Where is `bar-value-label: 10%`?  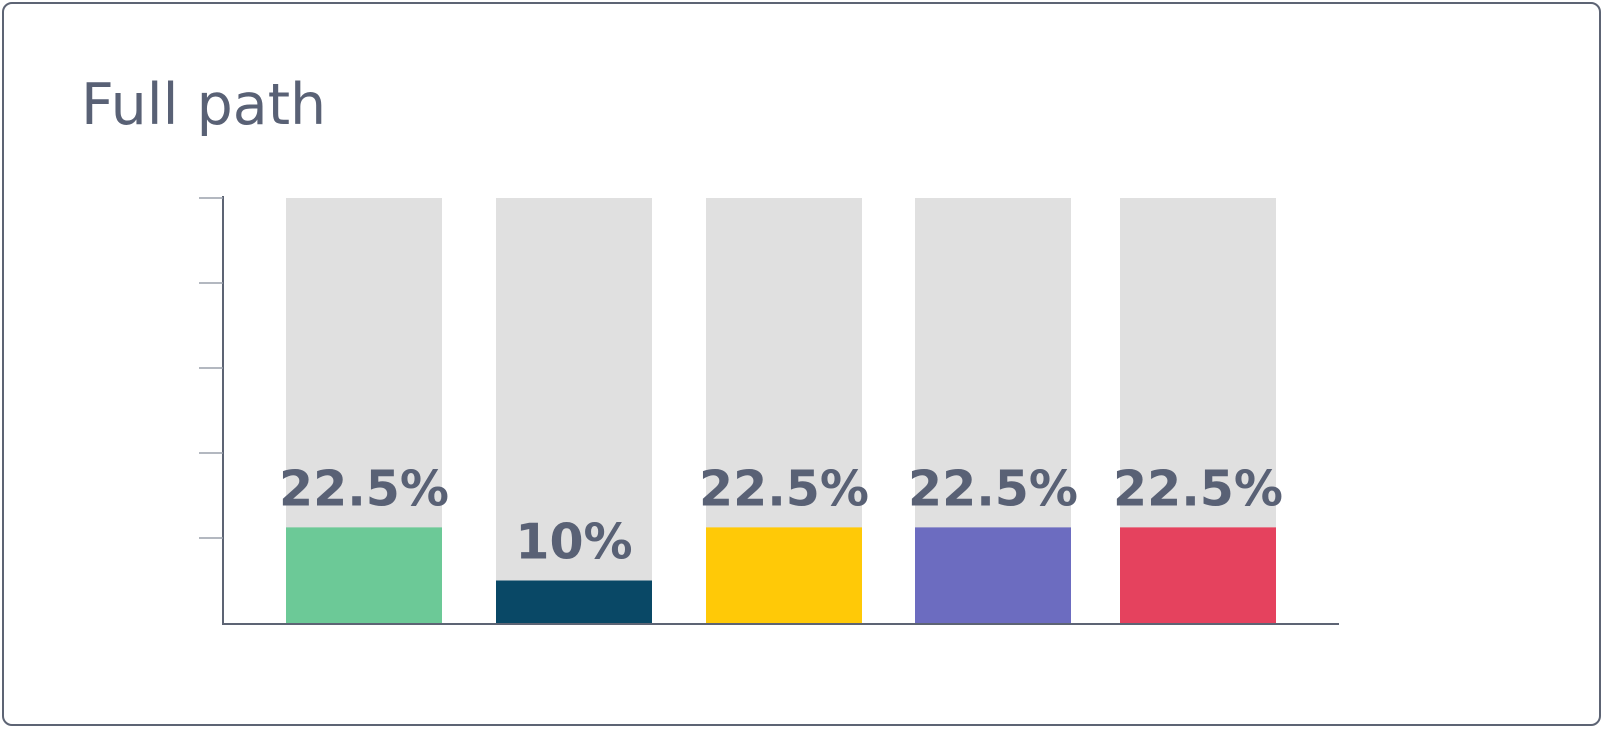 bar-value-label: 10% is located at coordinates (573, 542).